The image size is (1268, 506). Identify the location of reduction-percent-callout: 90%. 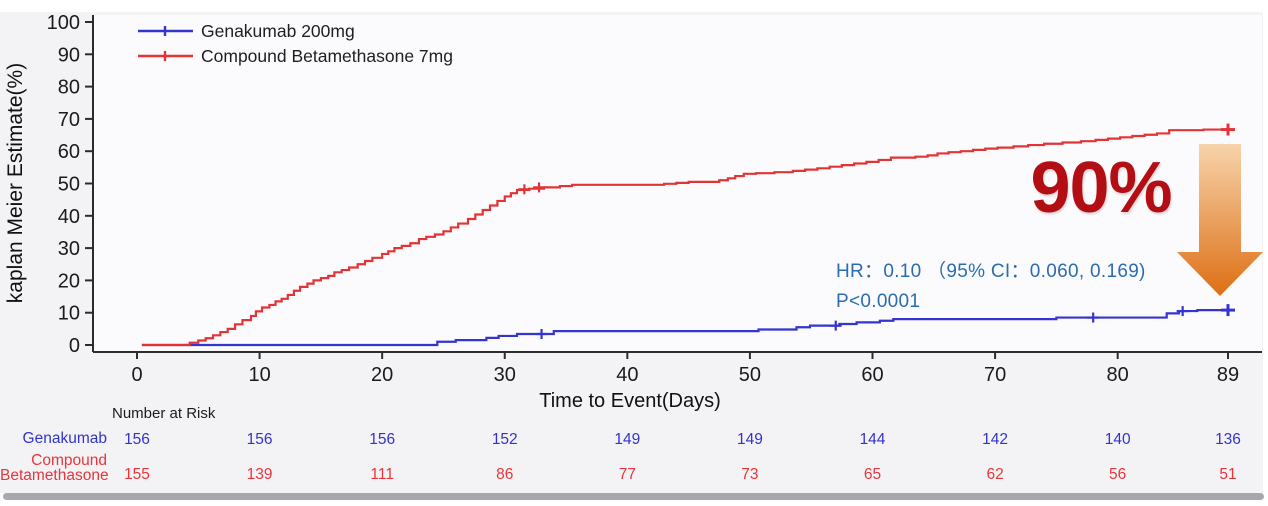
(1101, 188).